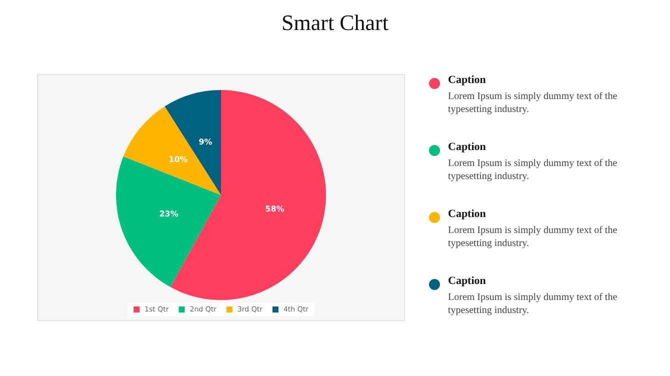 The height and width of the screenshot is (376, 670). I want to click on data-label: 10%, so click(178, 159).